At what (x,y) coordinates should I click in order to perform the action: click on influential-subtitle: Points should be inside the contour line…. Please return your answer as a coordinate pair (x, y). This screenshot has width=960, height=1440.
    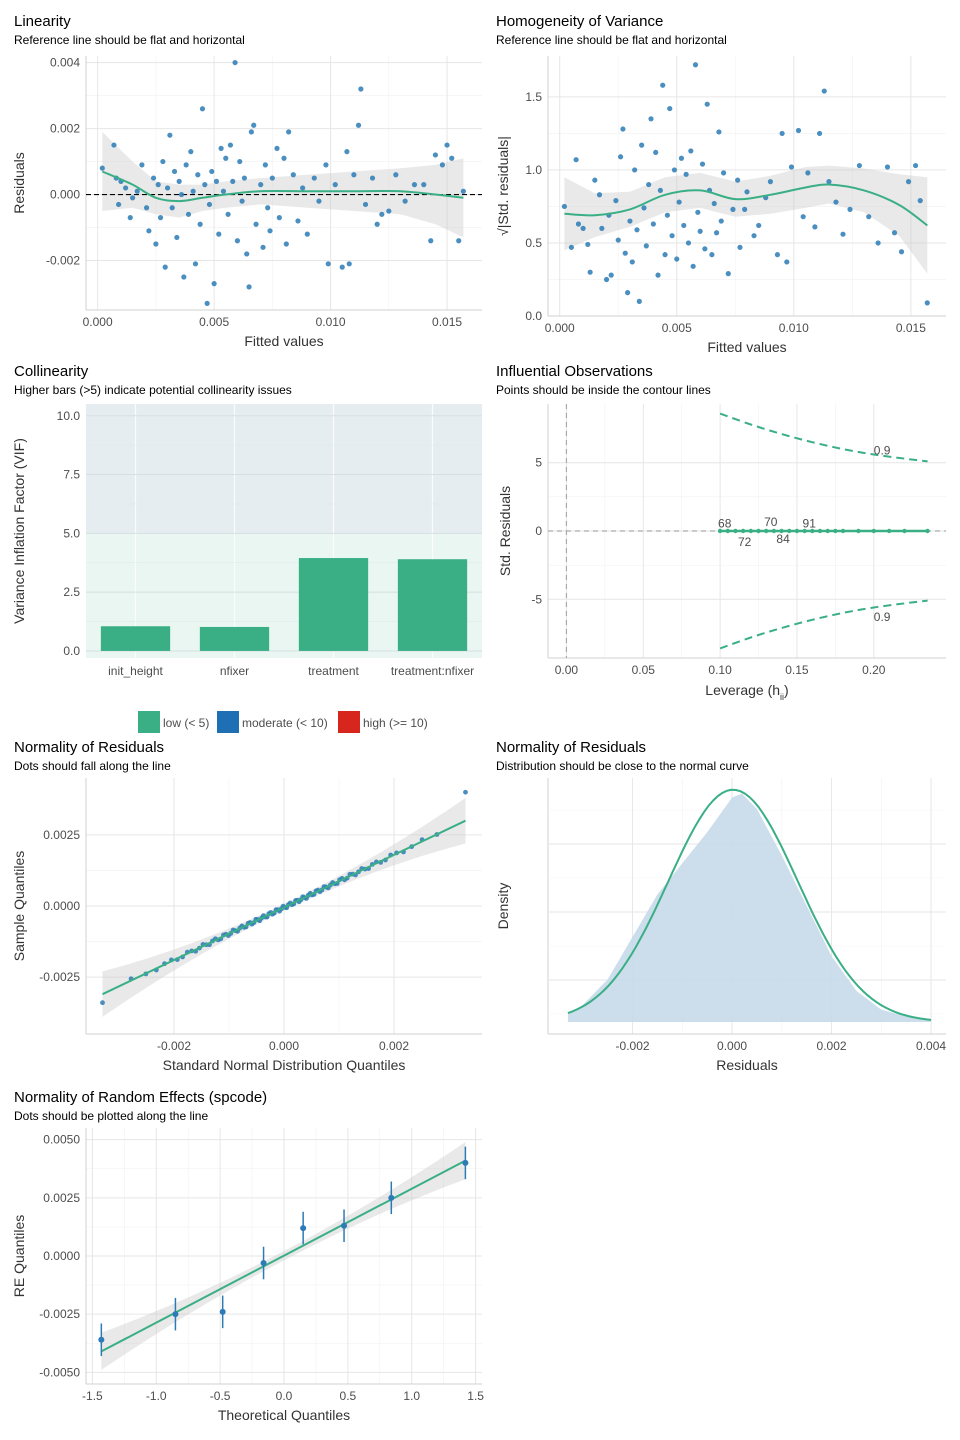
    Looking at the image, I should click on (603, 390).